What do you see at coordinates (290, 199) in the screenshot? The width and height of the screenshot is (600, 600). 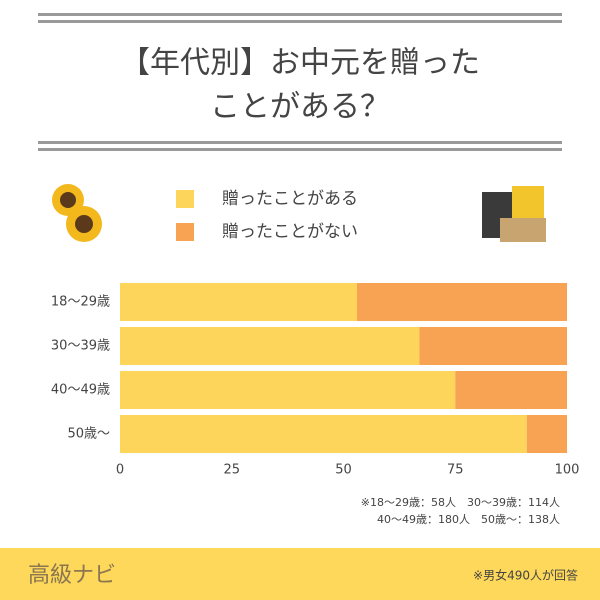 I see `legend-label: 贈ったことがある` at bounding box center [290, 199].